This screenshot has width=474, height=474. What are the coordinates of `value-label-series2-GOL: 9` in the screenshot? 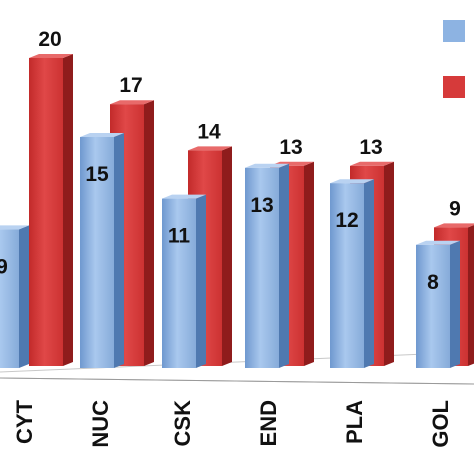 It's located at (455, 208).